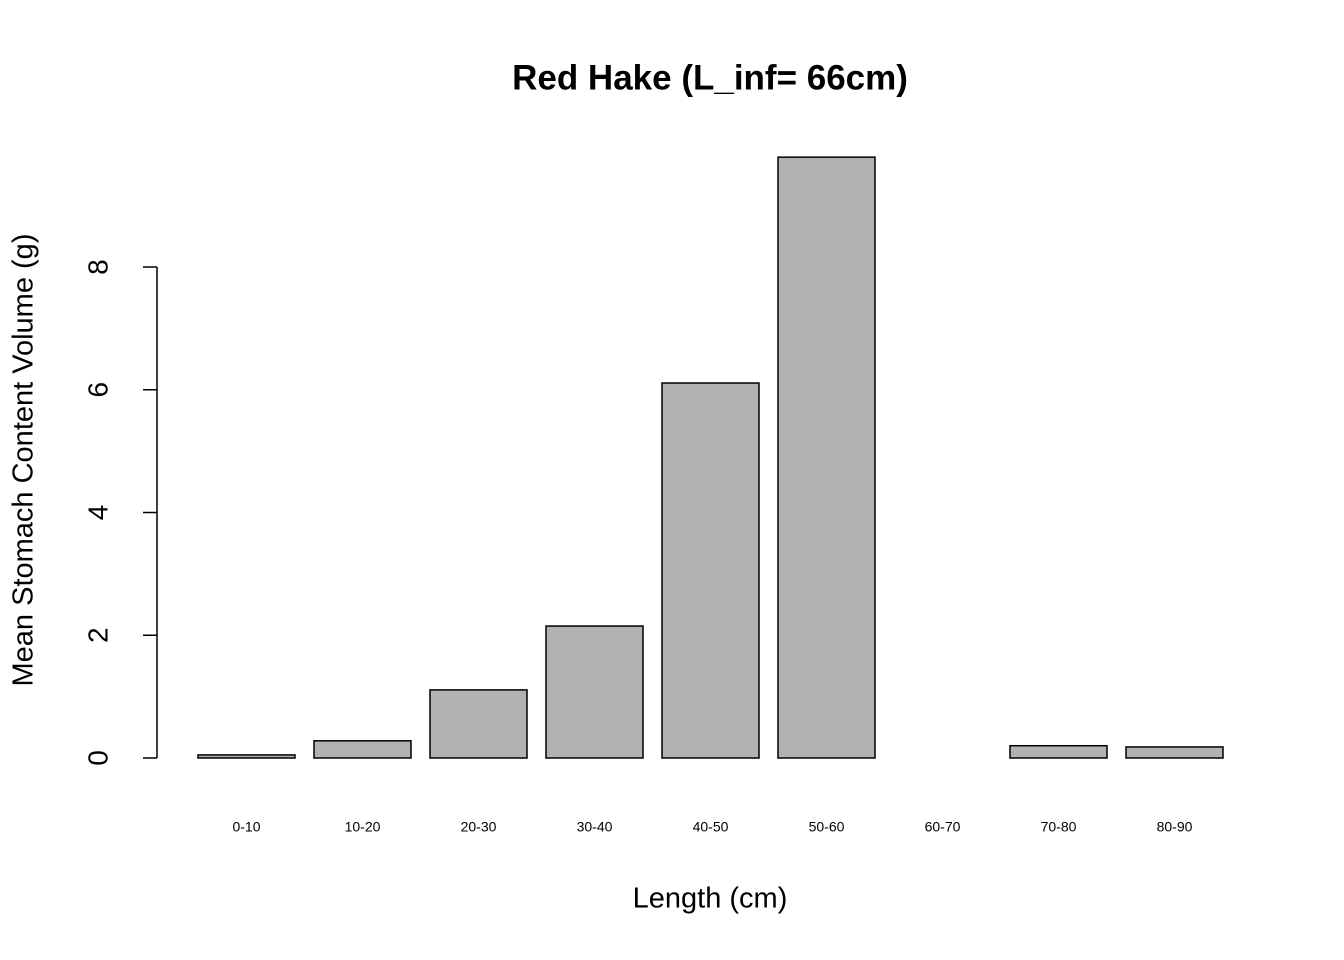 This screenshot has height=960, width=1344. I want to click on x-tick-label: 40-50, so click(711, 827).